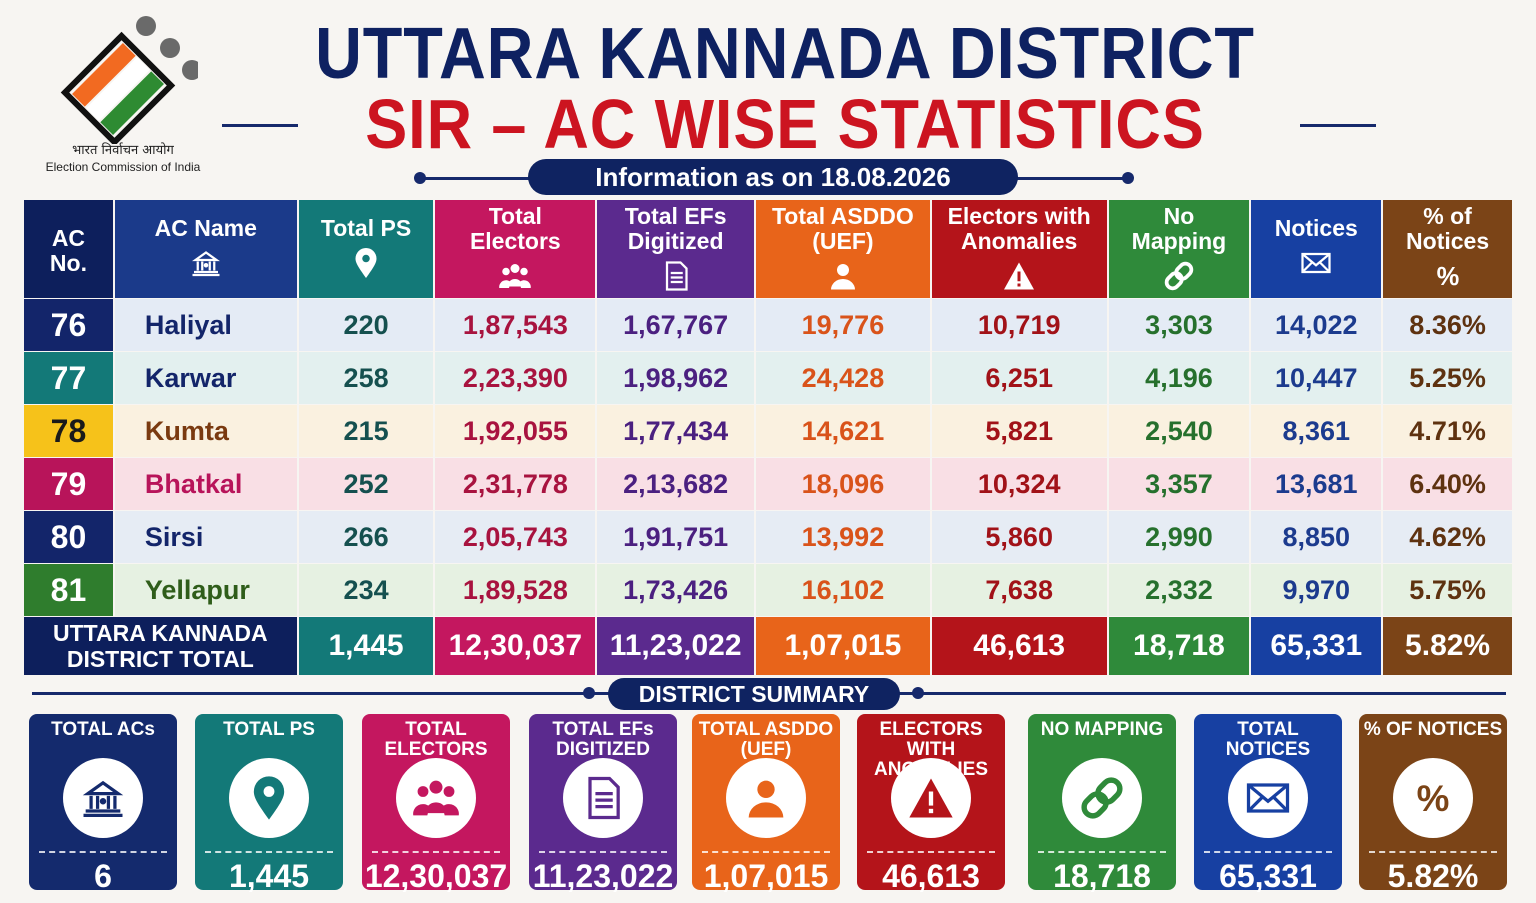 The image size is (1536, 903). What do you see at coordinates (366, 228) in the screenshot?
I see `header-label-line: Total PS` at bounding box center [366, 228].